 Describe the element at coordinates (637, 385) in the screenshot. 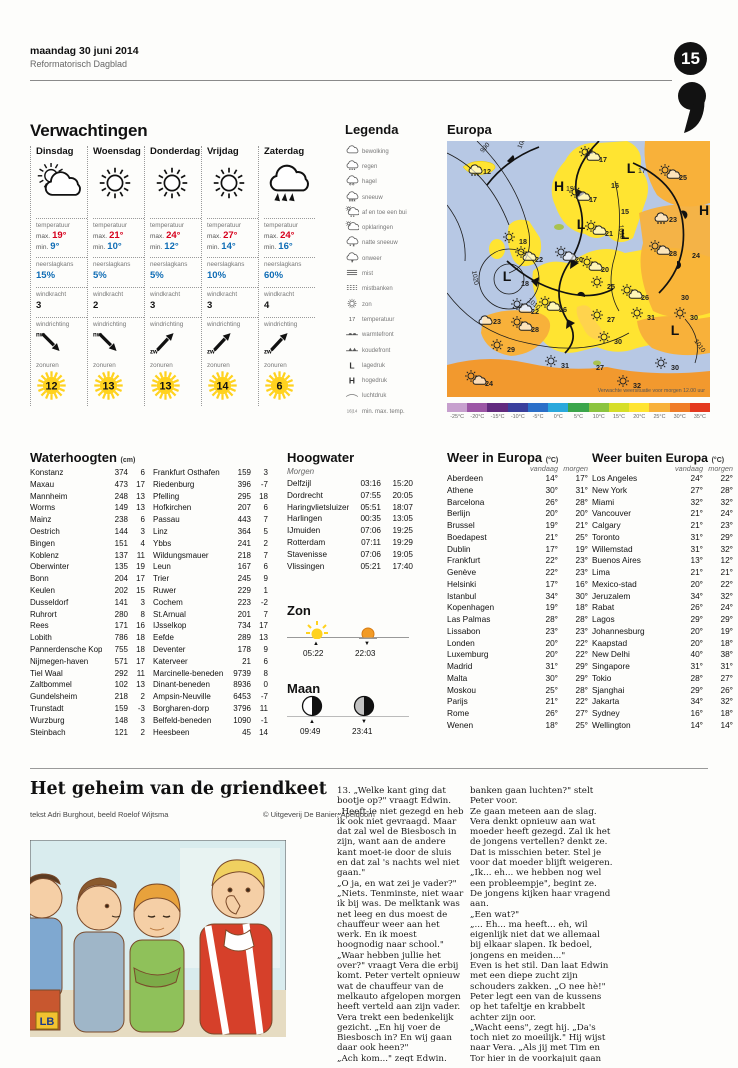

I see `svg-text: 32` at that location.